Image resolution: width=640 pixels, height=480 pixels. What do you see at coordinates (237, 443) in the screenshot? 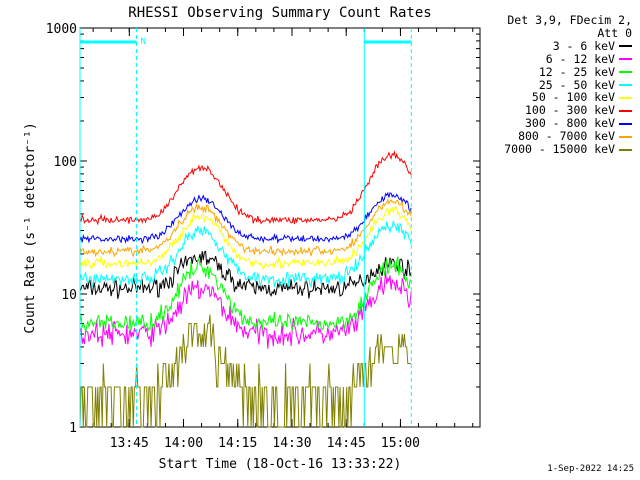
I see `x-tick-label: 14:15` at bounding box center [237, 443].